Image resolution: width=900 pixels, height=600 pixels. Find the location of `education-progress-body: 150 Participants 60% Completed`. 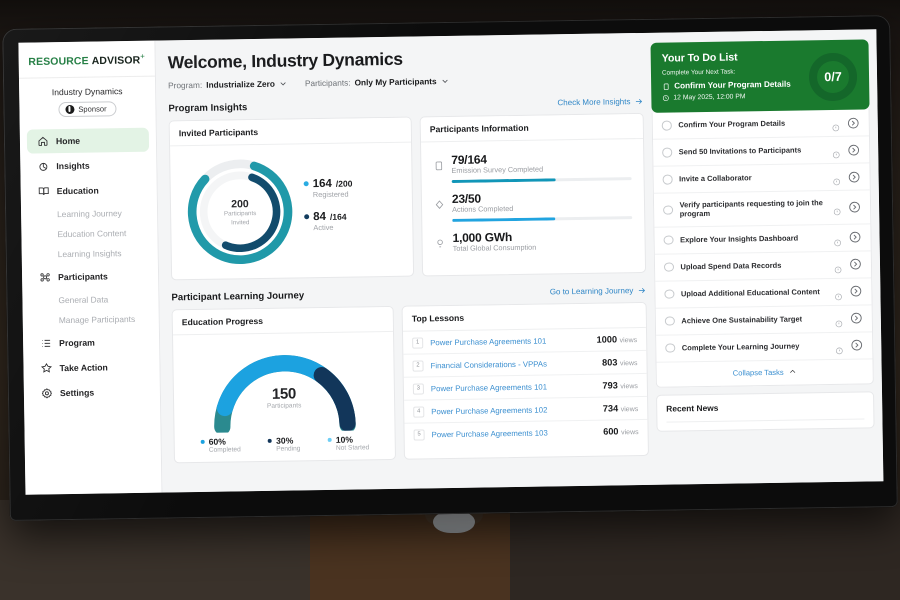

education-progress-body: 150 Participants 60% Completed is located at coordinates (284, 397).